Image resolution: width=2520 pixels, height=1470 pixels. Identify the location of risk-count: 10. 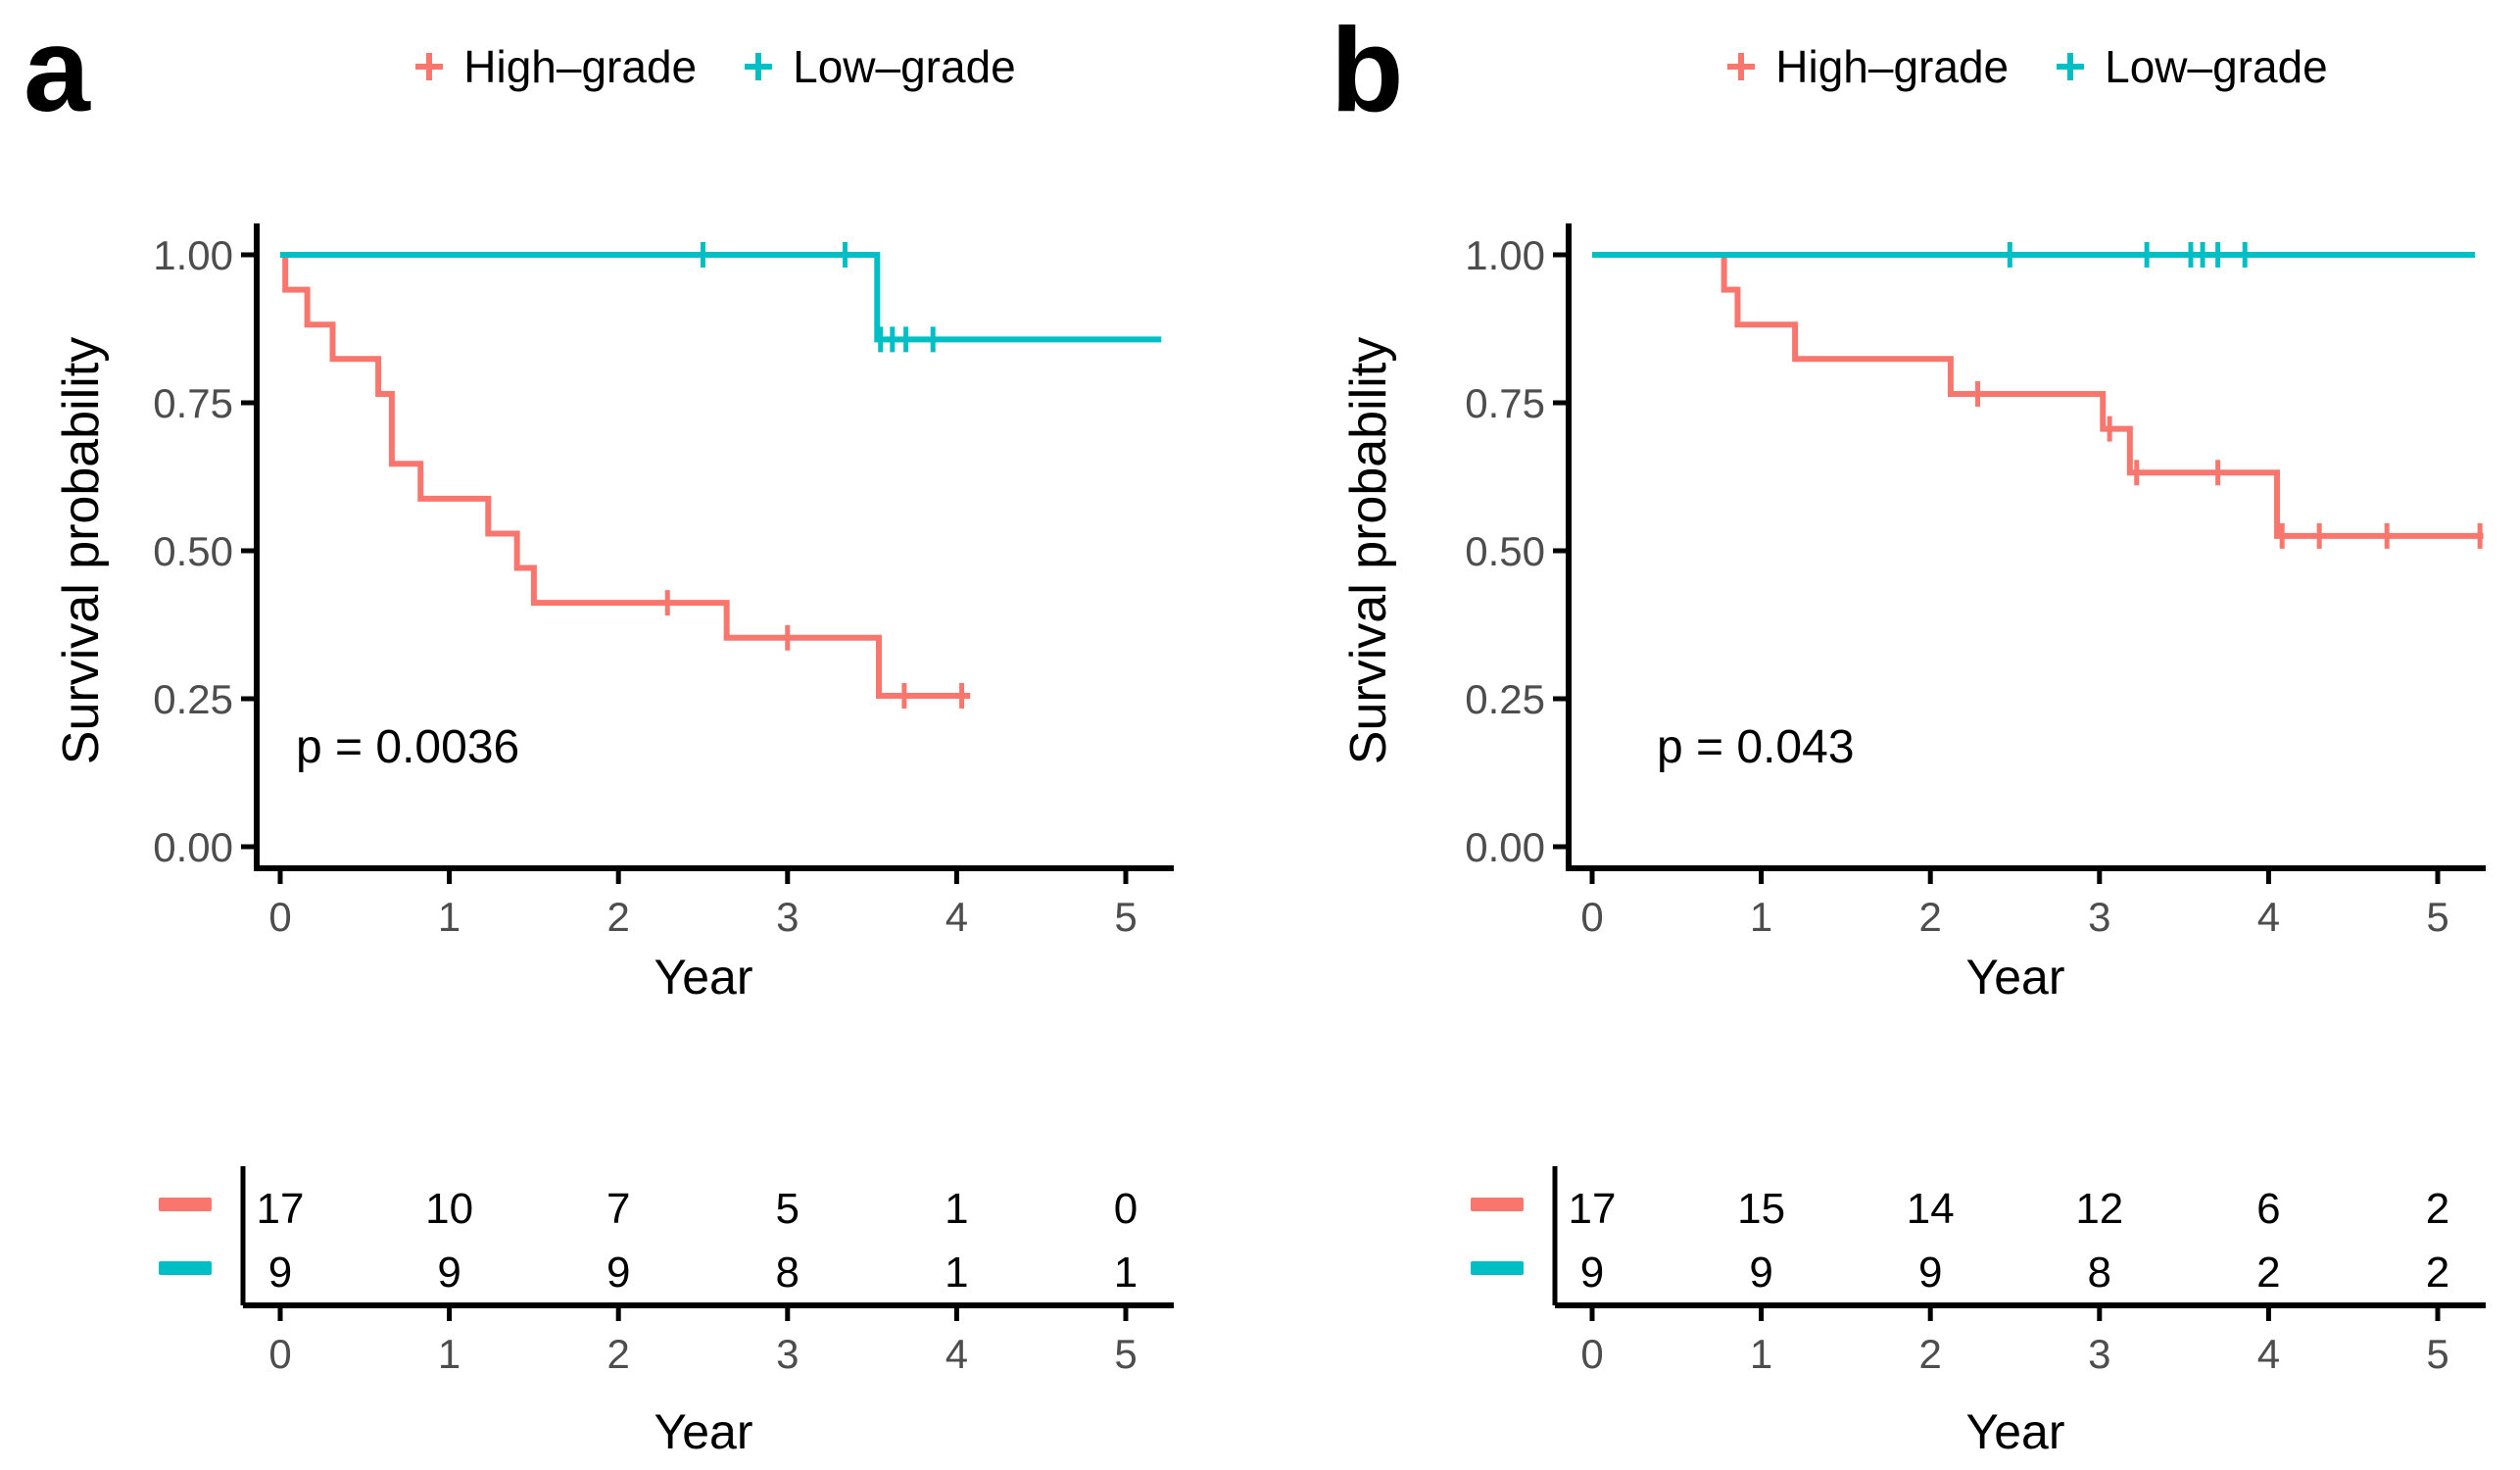
(449, 1209).